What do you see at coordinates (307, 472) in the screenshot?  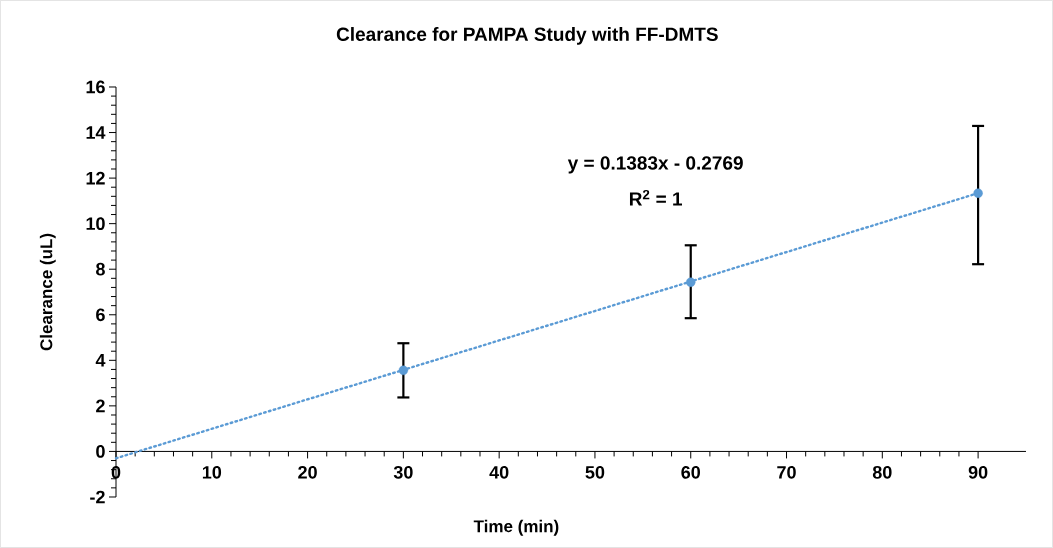 I see `x-tick-label: 20` at bounding box center [307, 472].